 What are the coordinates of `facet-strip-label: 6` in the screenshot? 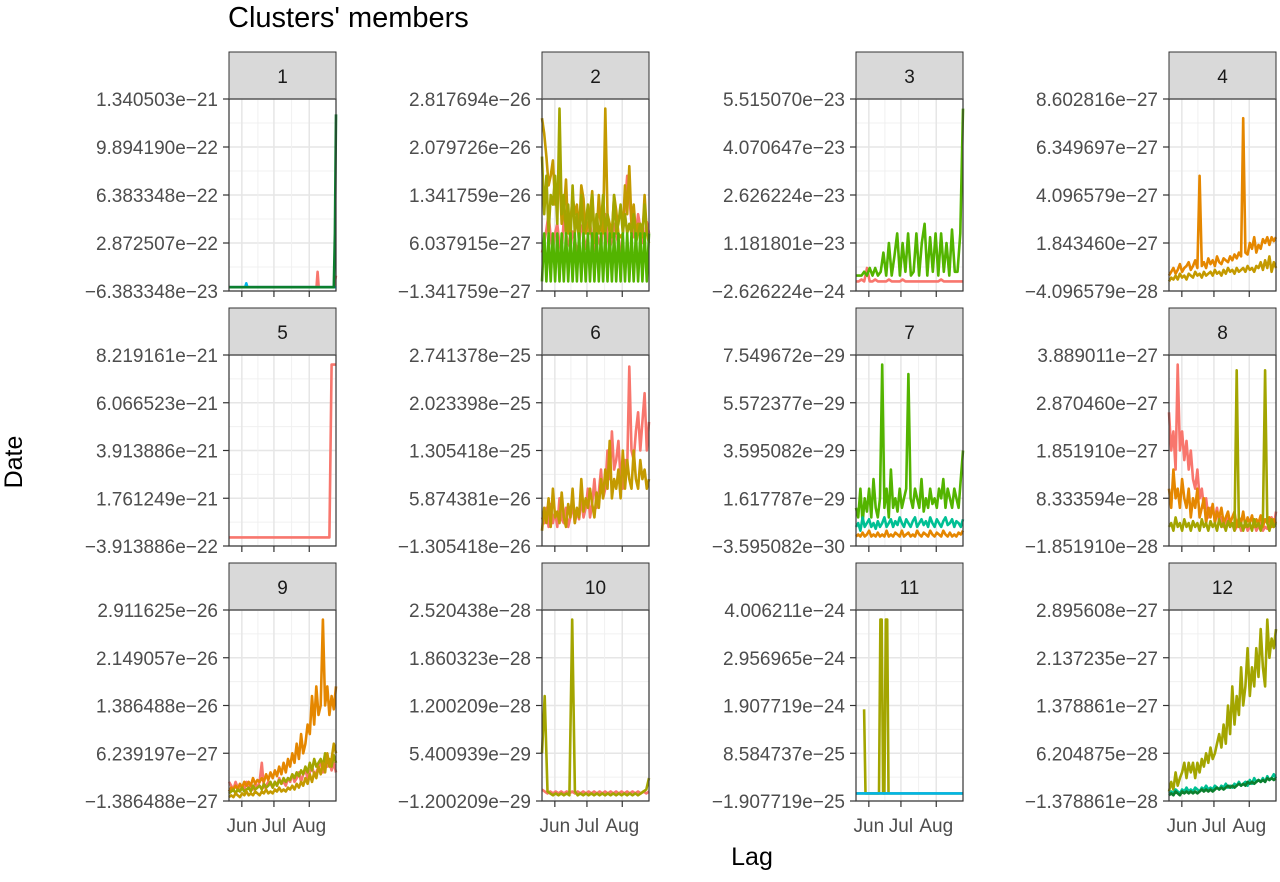 It's located at (595, 333).